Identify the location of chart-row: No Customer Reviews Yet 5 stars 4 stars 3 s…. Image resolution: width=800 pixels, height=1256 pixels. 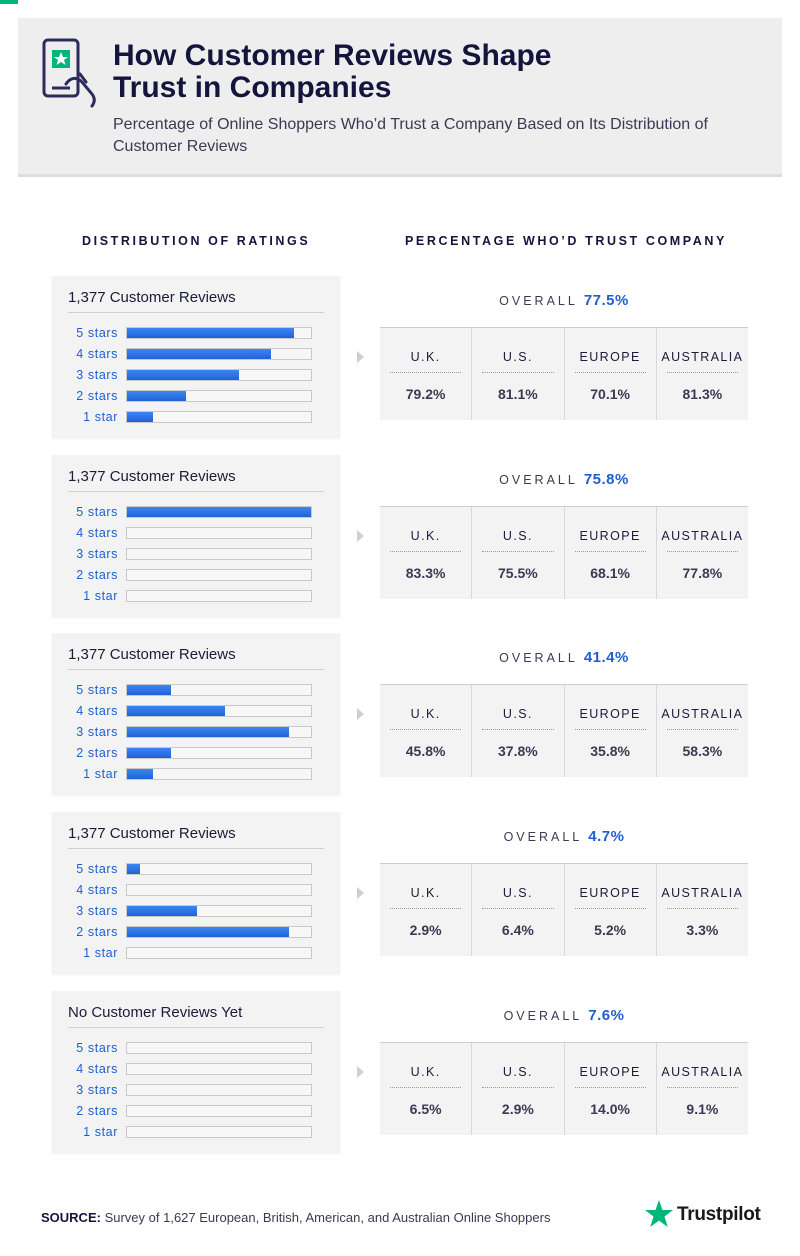
(400, 1076).